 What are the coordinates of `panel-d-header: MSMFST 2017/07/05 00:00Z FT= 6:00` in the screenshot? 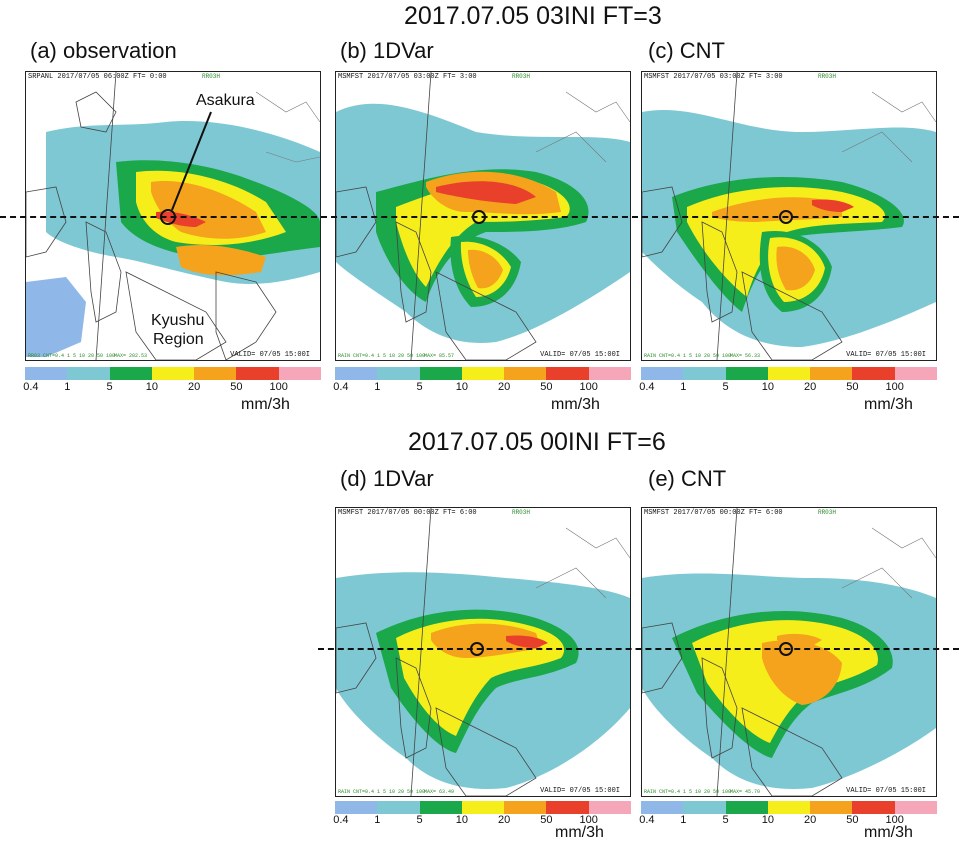 It's located at (407, 513).